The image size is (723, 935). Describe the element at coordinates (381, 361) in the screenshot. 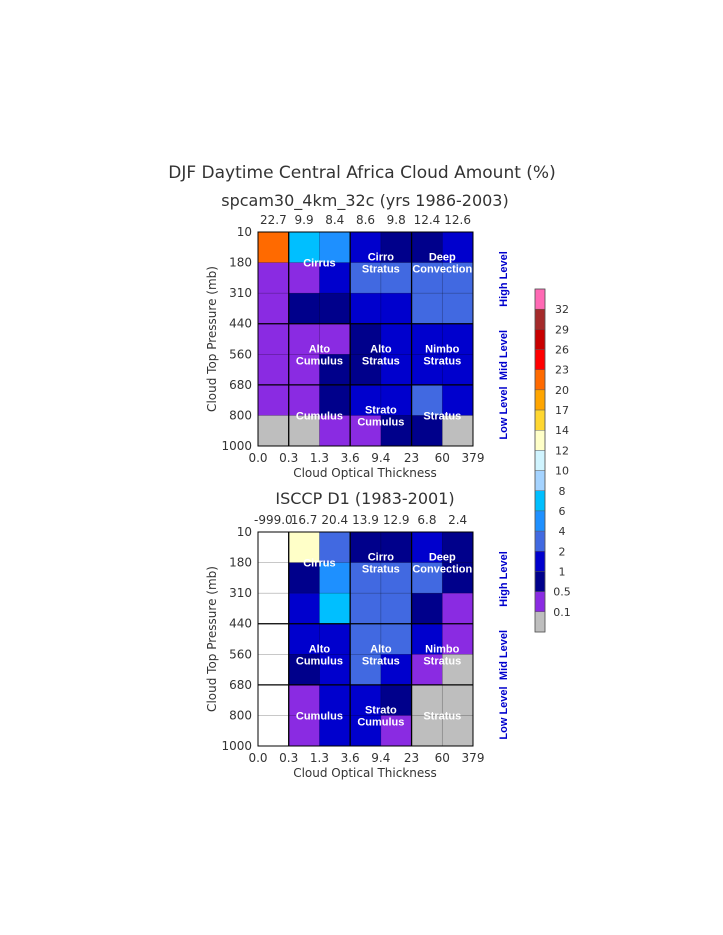

I see `cloud-type-label: Stratus` at that location.